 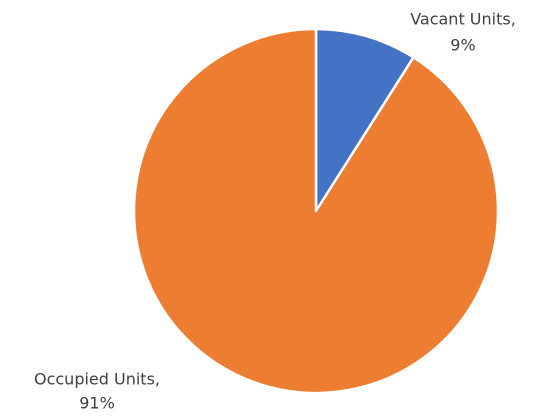 I want to click on pie-slice, so click(x=364, y=120).